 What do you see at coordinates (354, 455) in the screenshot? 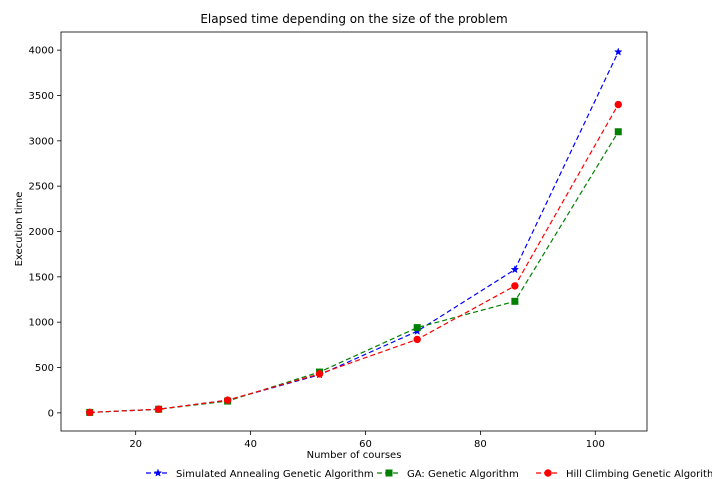
I see `x-axis-label: Number of courses` at bounding box center [354, 455].